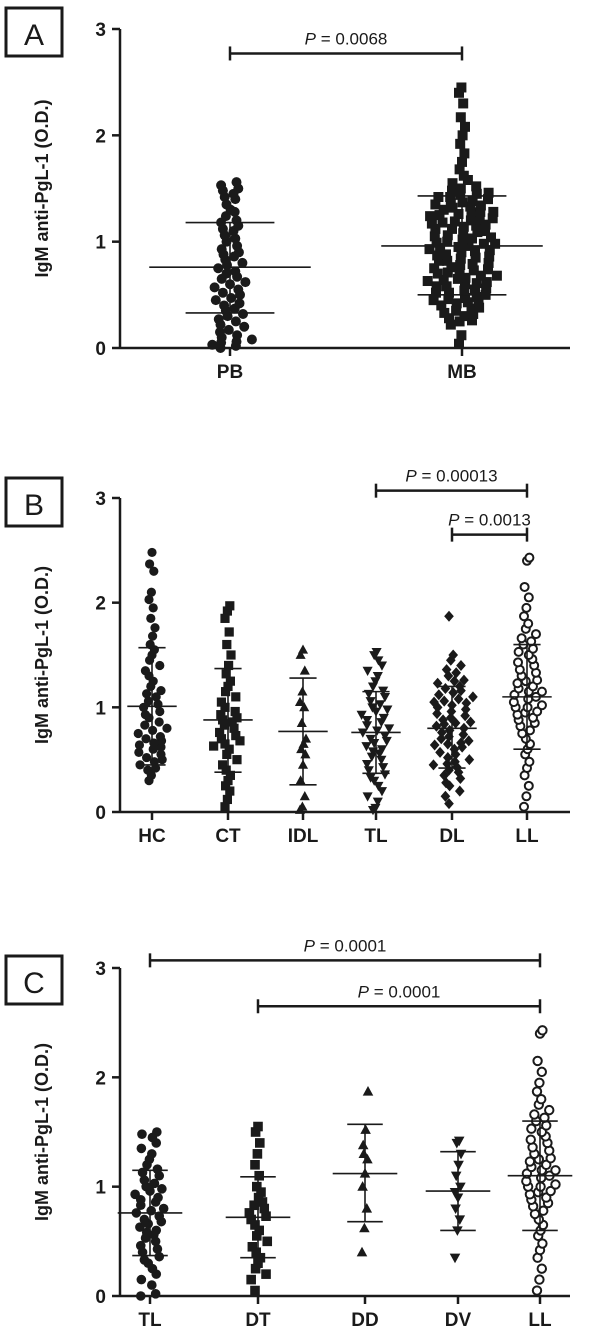  Describe the element at coordinates (540, 1160) in the screenshot. I see `group-ll` at that location.